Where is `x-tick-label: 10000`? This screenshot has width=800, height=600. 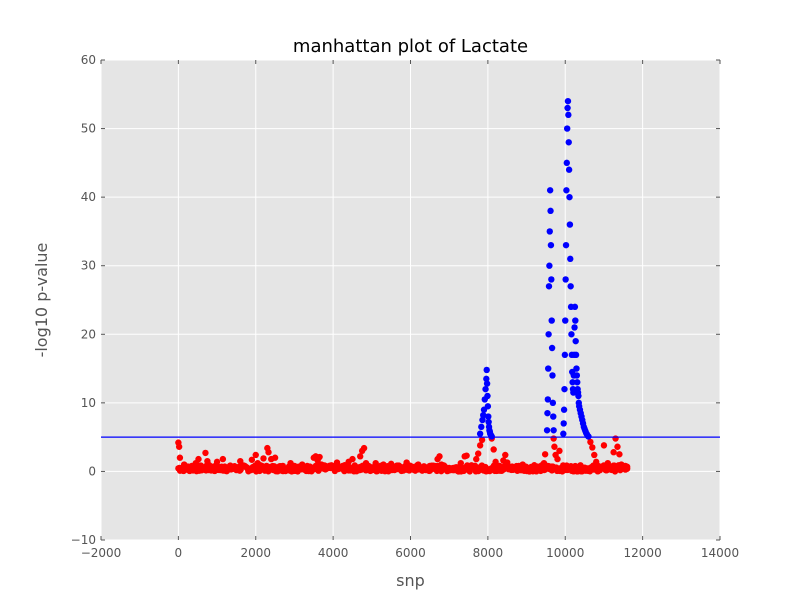 x-tick-label: 10000 is located at coordinates (565, 553).